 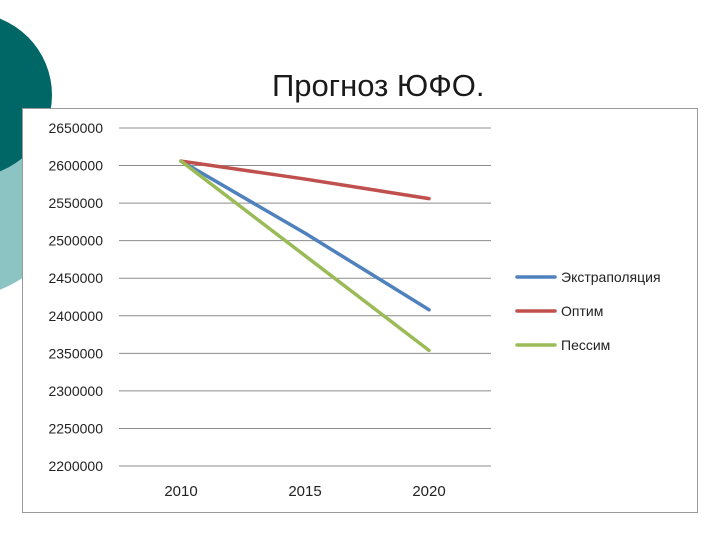 I want to click on legend-label: Пессим, so click(x=585, y=345).